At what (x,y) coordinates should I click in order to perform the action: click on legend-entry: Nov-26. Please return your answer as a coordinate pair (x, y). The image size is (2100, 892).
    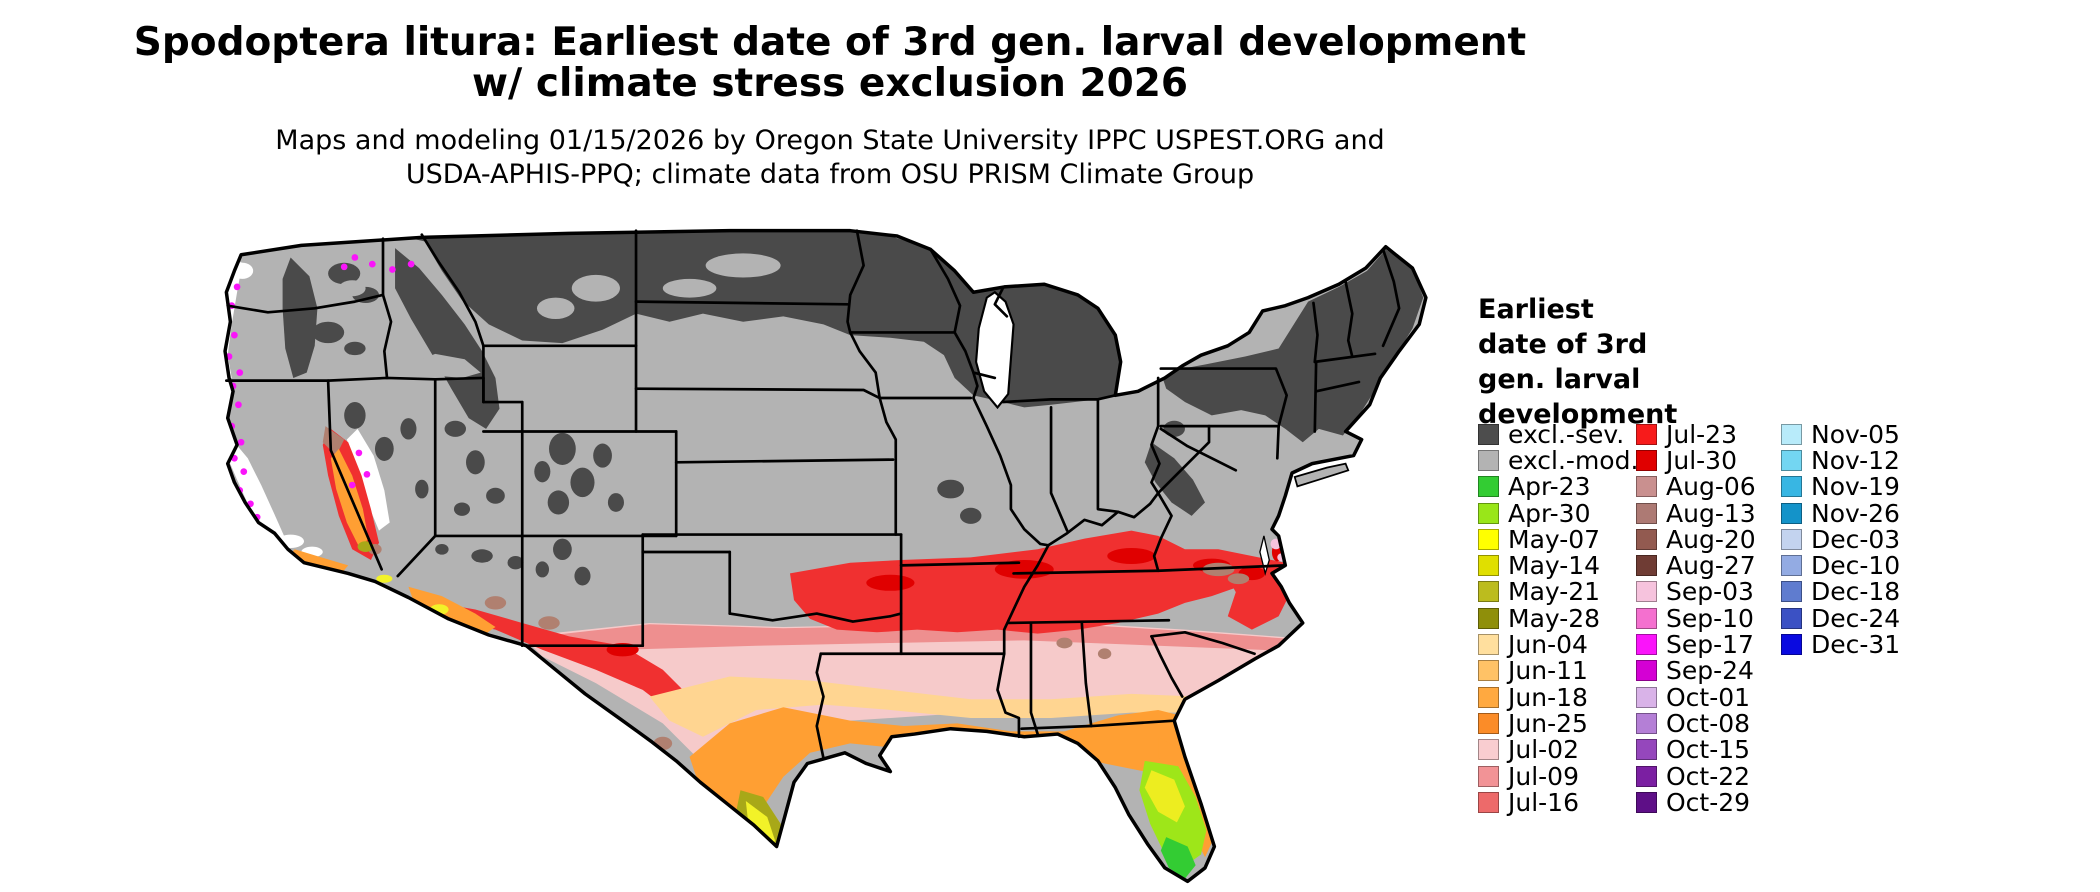
    Looking at the image, I should click on (1840, 513).